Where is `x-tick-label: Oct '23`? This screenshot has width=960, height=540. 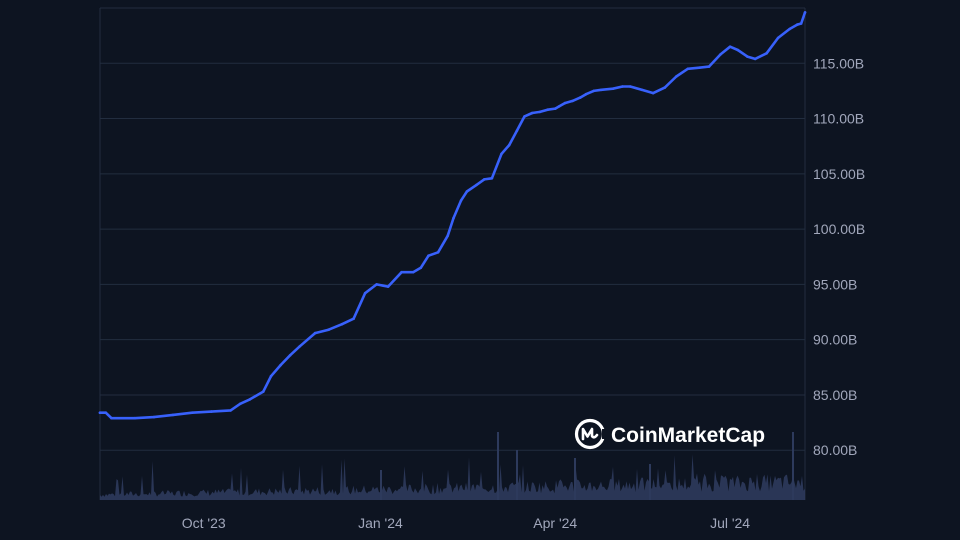
x-tick-label: Oct '23 is located at coordinates (204, 523).